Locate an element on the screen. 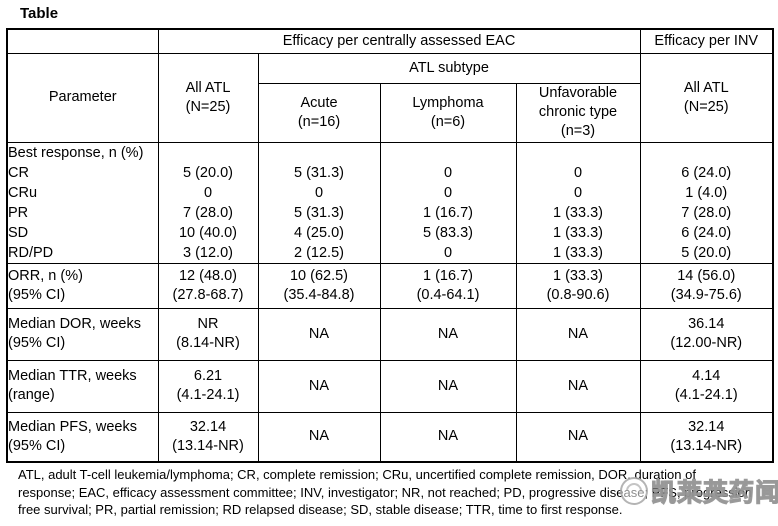  acute-header: Acute (n=16) is located at coordinates (319, 112).